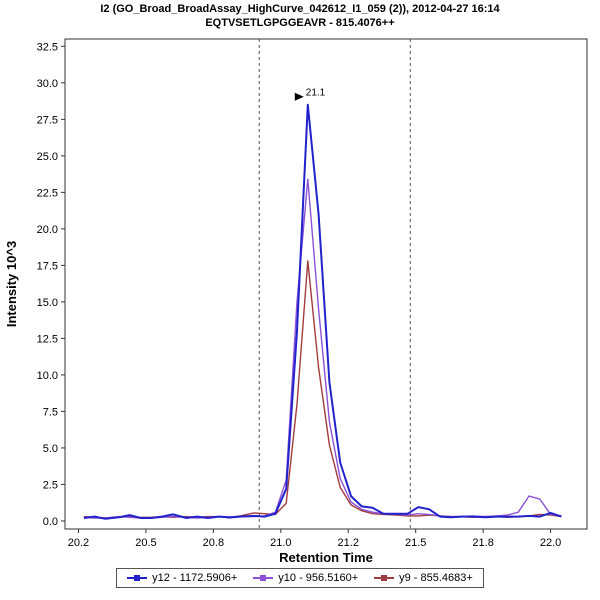 The height and width of the screenshot is (600, 600). I want to click on x-tick-label: 21.5, so click(415, 543).